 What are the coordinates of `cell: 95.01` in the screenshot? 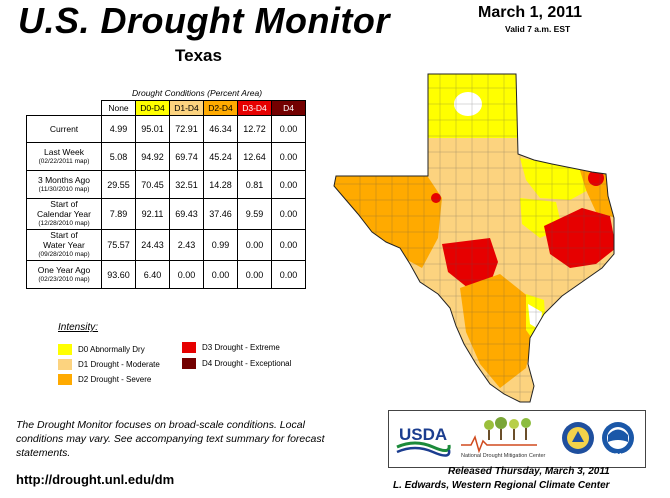 It's located at (152, 129).